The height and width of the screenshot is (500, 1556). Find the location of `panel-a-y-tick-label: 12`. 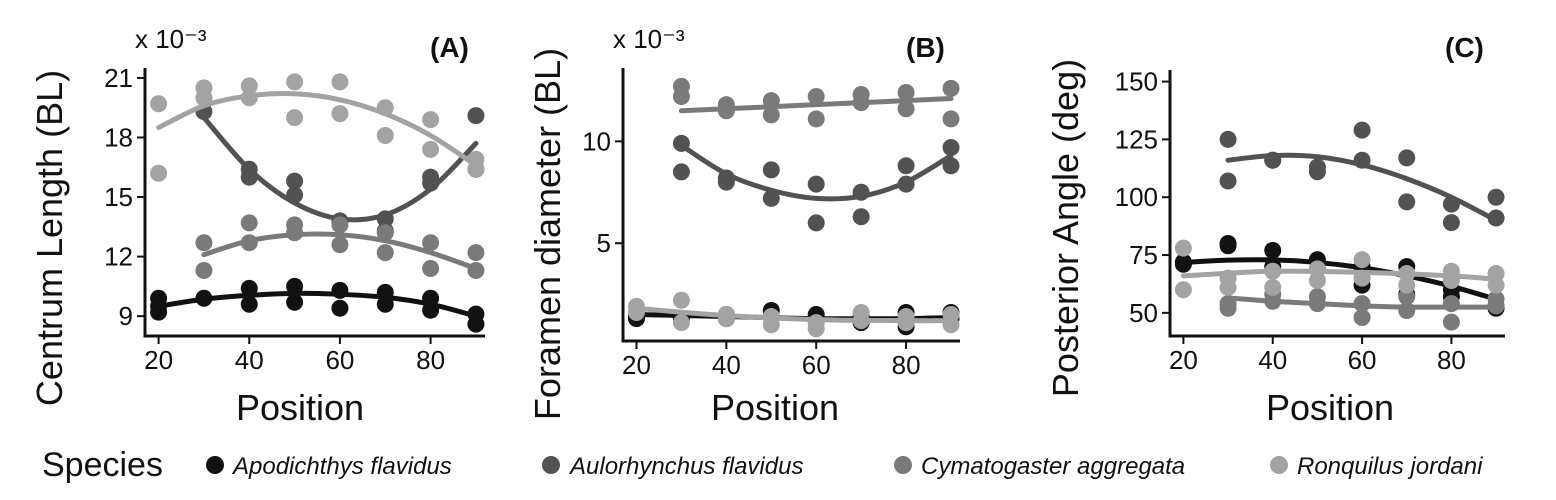

panel-a-y-tick-label: 12 is located at coordinates (118, 257).